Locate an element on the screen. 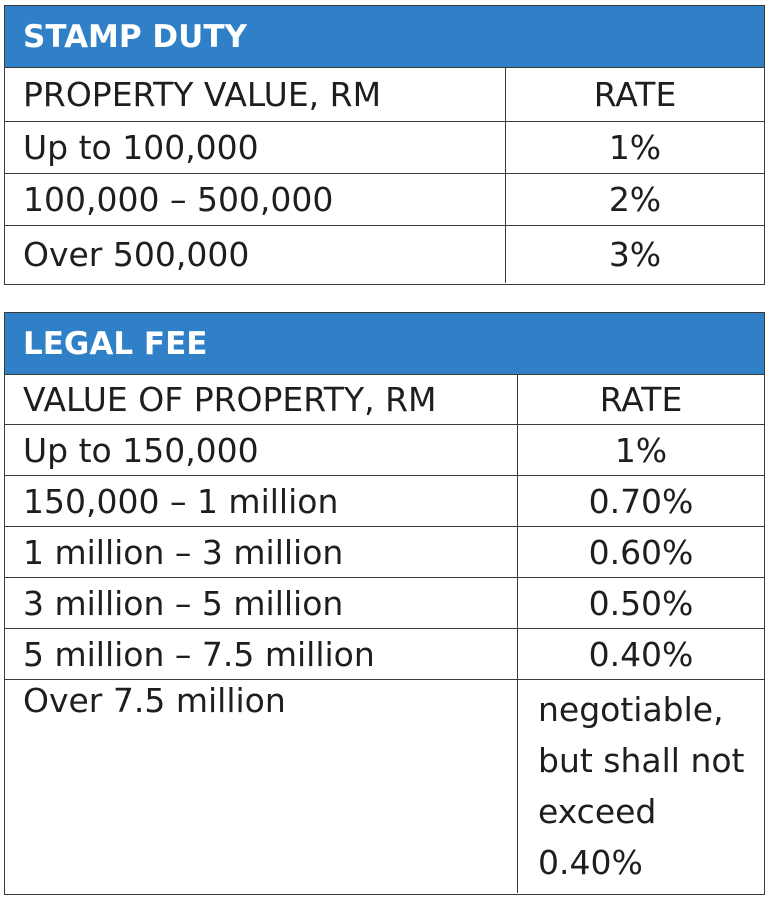  stamp-duty-range: 100,000 – 500,000 is located at coordinates (178, 199).